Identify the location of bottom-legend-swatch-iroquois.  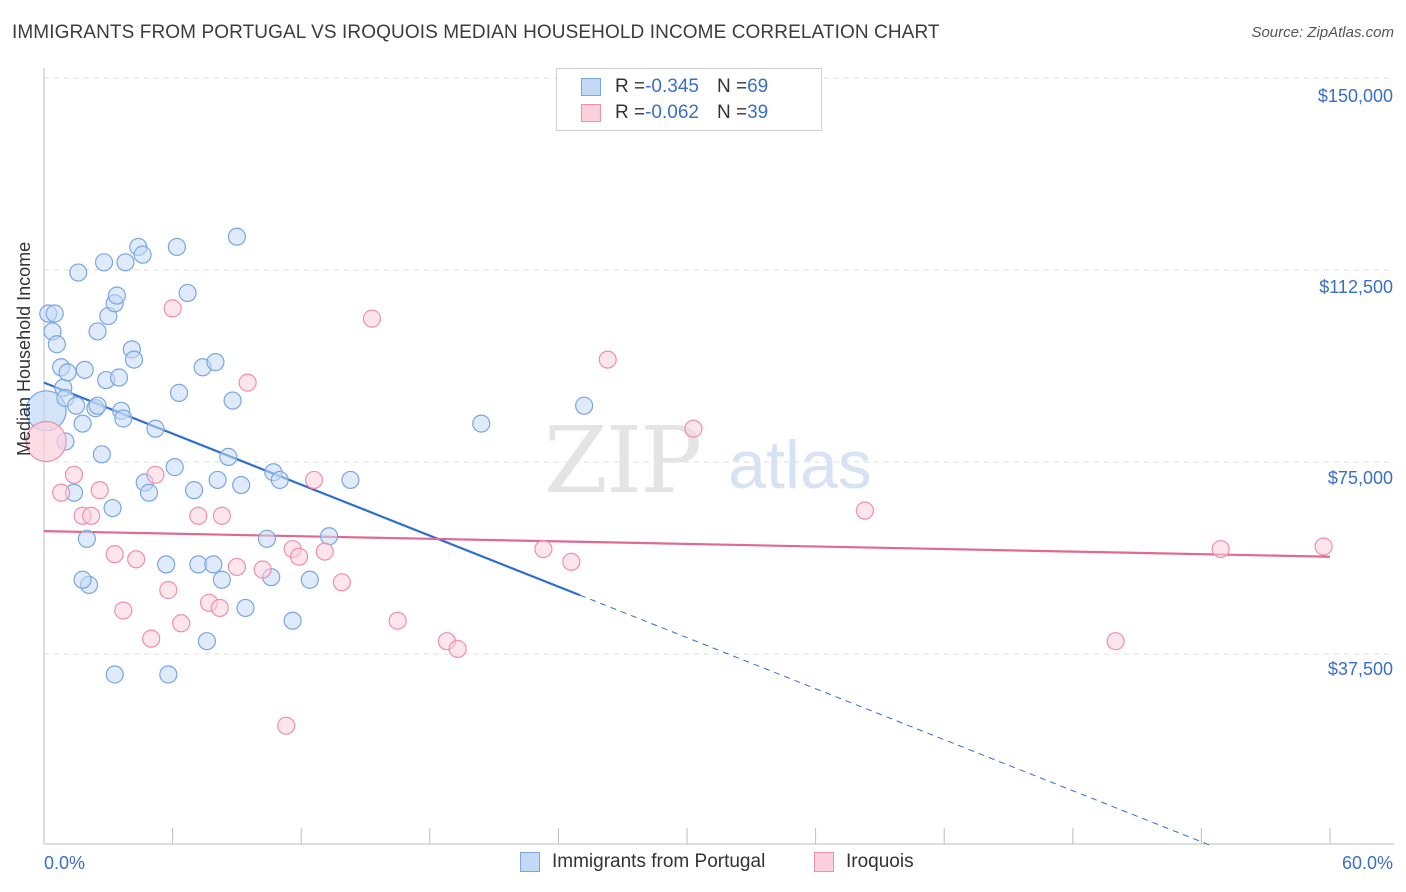
(824, 862).